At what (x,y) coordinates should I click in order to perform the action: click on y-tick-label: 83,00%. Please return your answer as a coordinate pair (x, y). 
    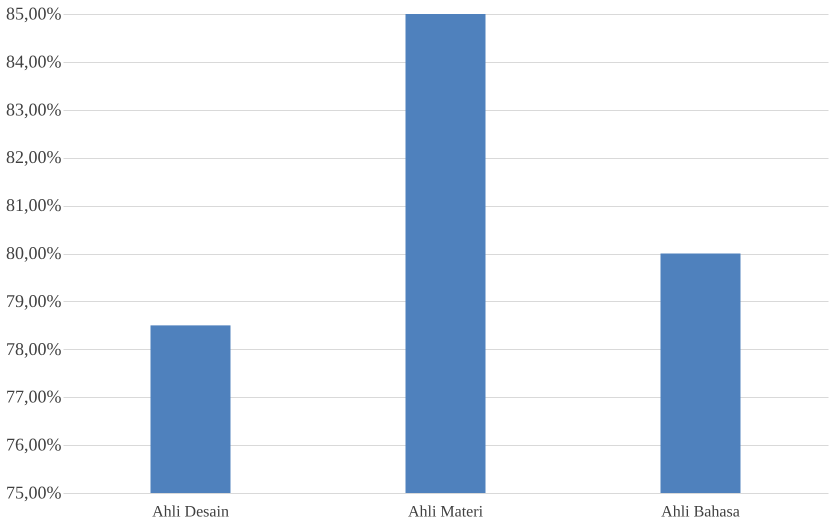
    Looking at the image, I should click on (34, 109).